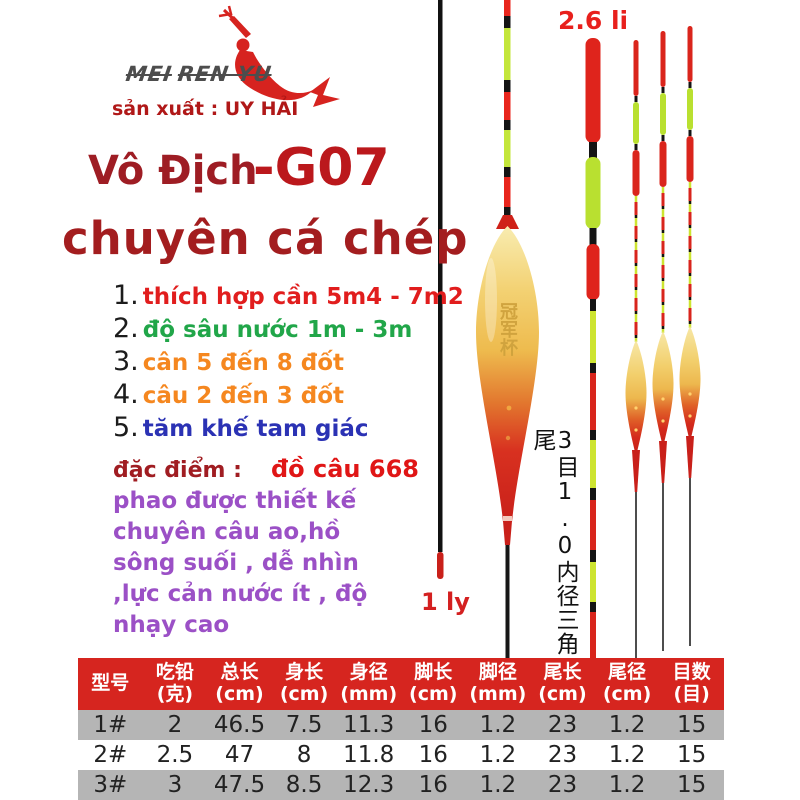  I want to click on spec-item-4: 4. câu 2 đến 3 đốt, so click(288, 395).